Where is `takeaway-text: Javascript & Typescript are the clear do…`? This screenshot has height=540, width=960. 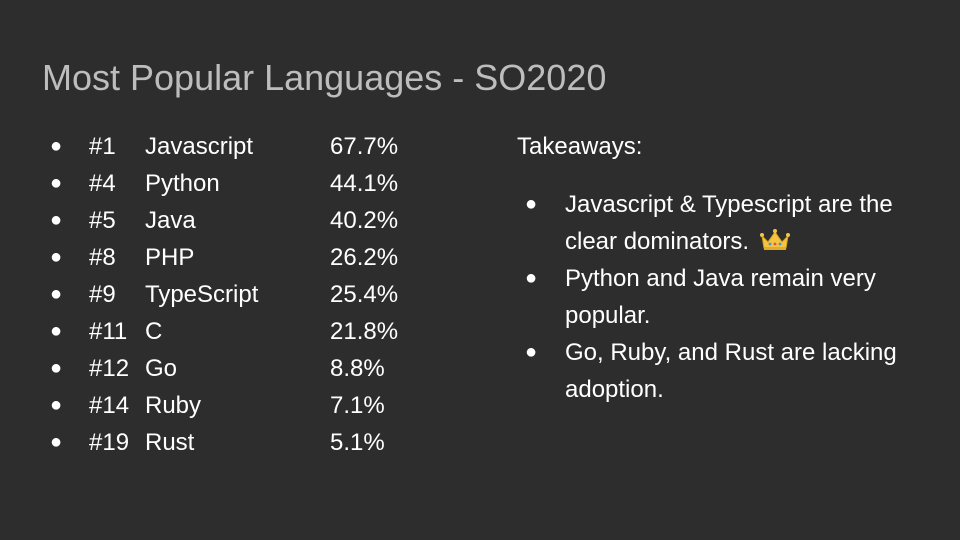 takeaway-text: Javascript & Typescript are the clear do… is located at coordinates (729, 223).